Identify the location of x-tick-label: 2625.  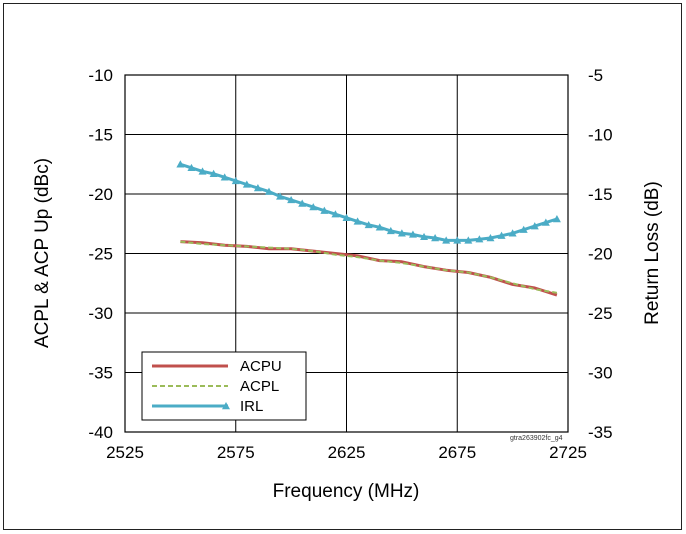
(347, 452).